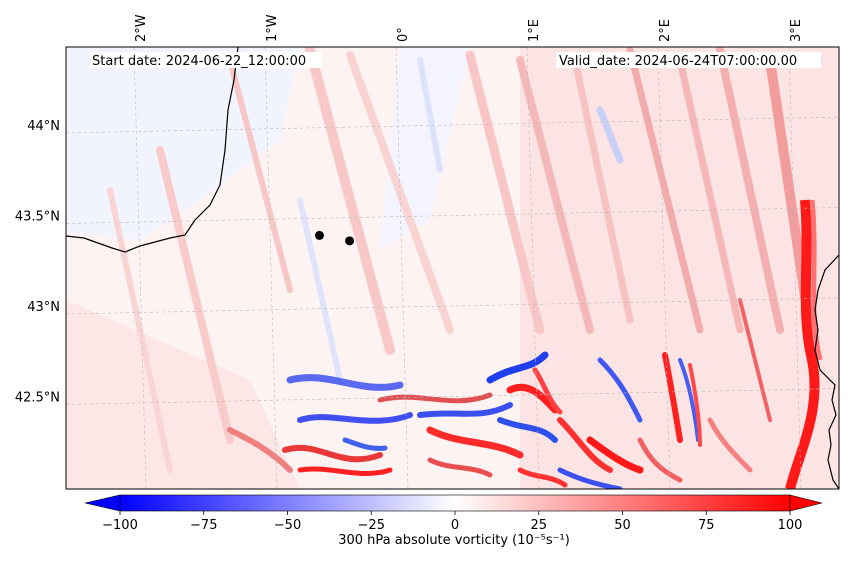  Describe the element at coordinates (37, 217) in the screenshot. I see `latitude-label: 43.5°N` at that location.